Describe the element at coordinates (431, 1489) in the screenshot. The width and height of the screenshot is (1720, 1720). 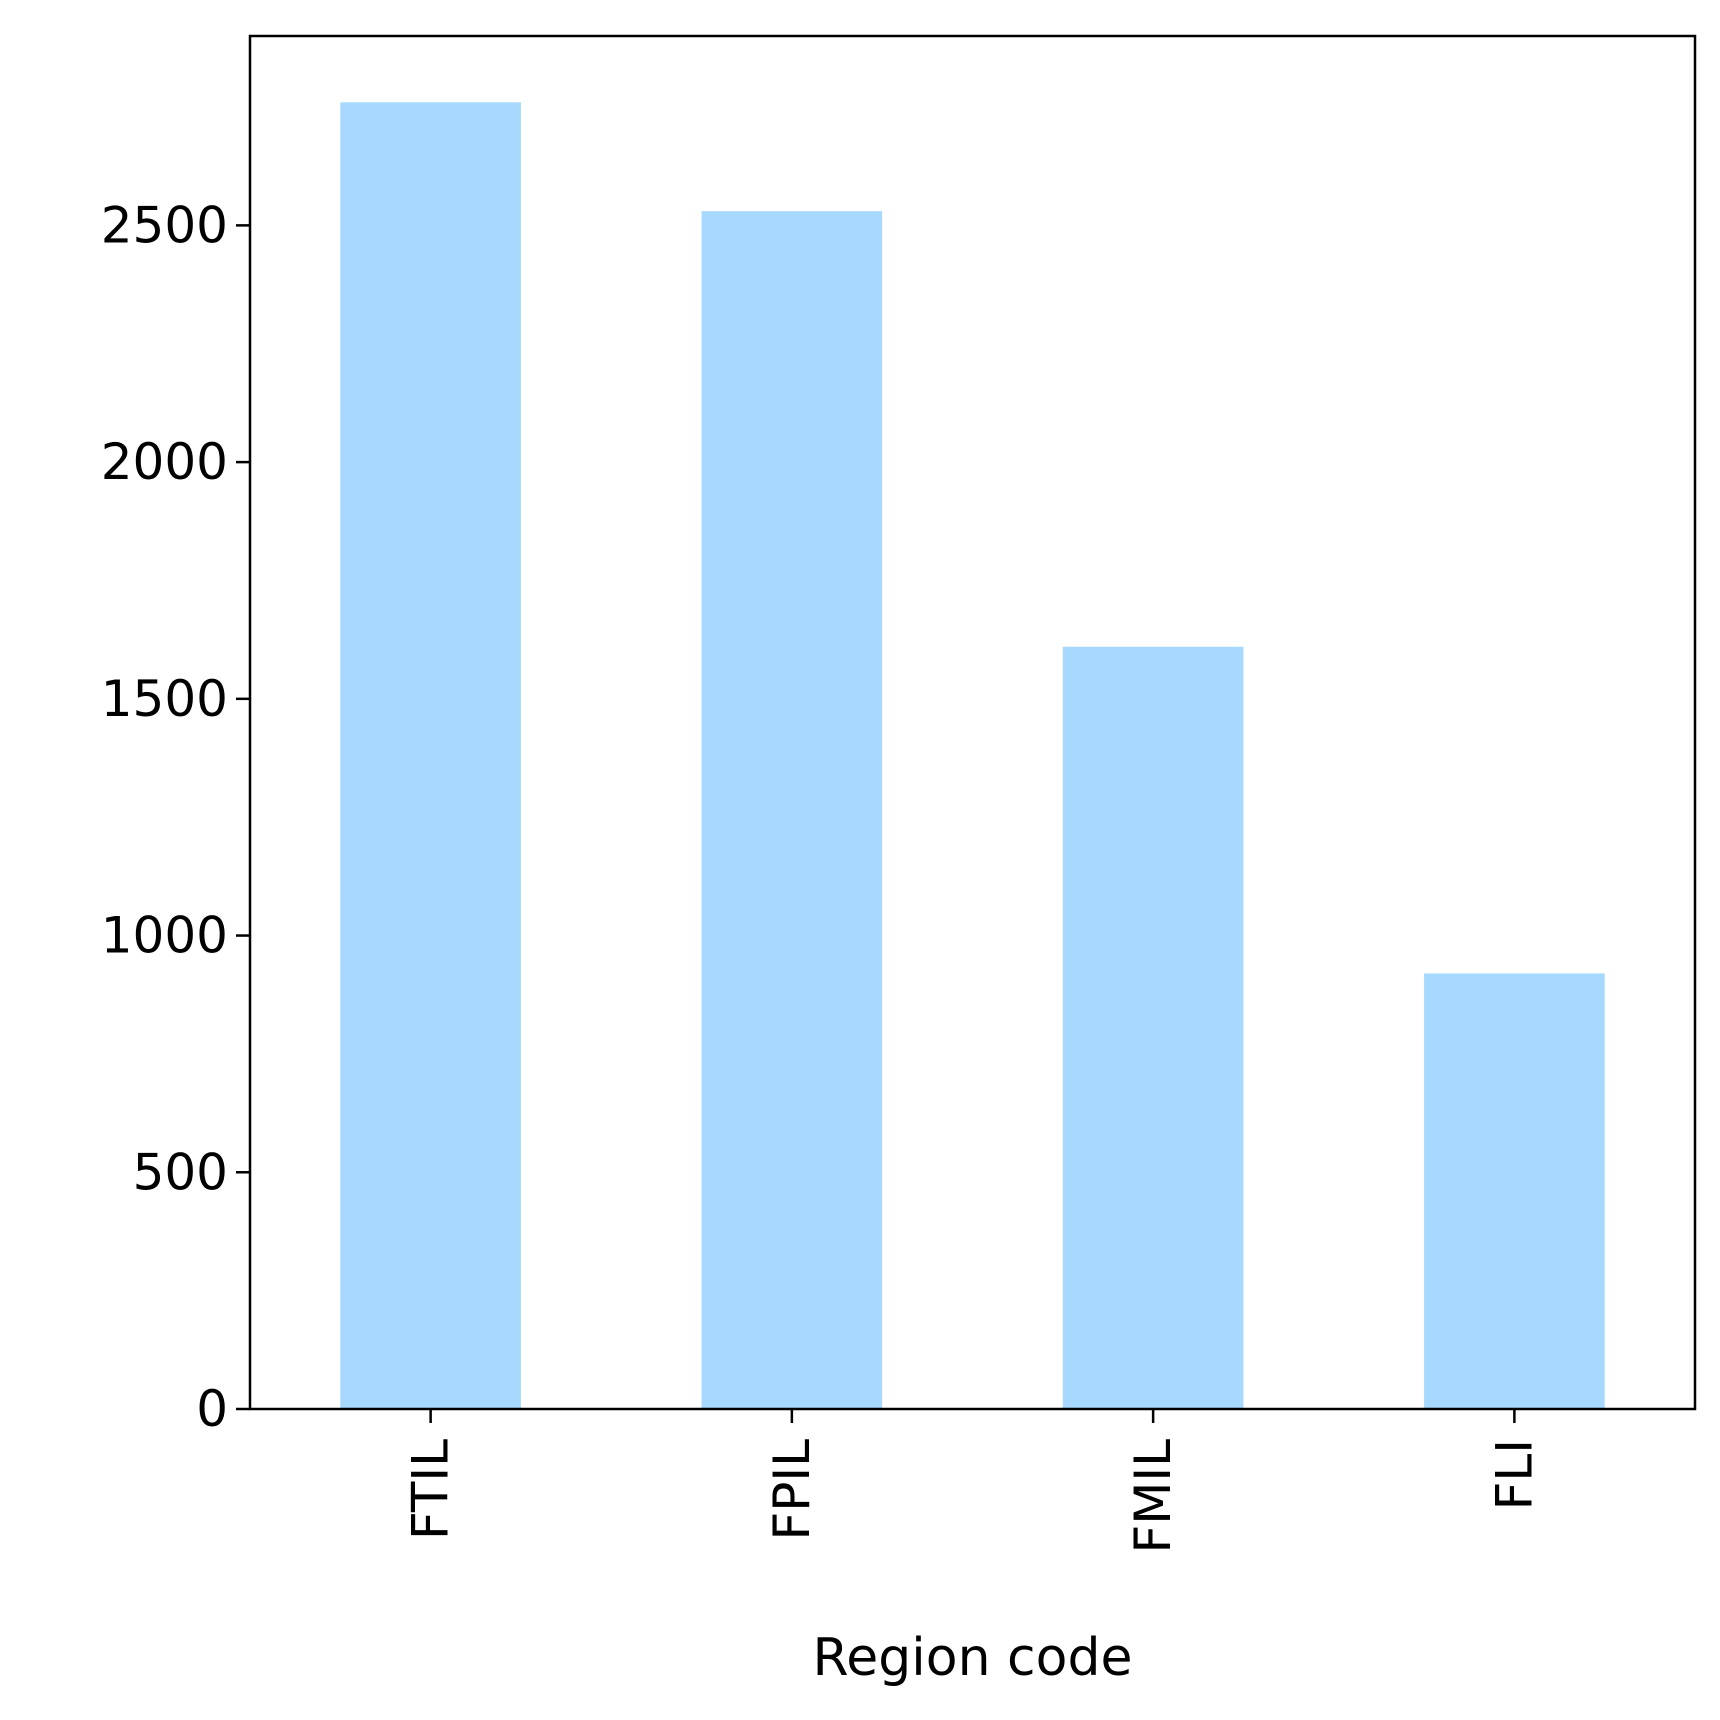
I see `x-tick-label: FTIL` at that location.